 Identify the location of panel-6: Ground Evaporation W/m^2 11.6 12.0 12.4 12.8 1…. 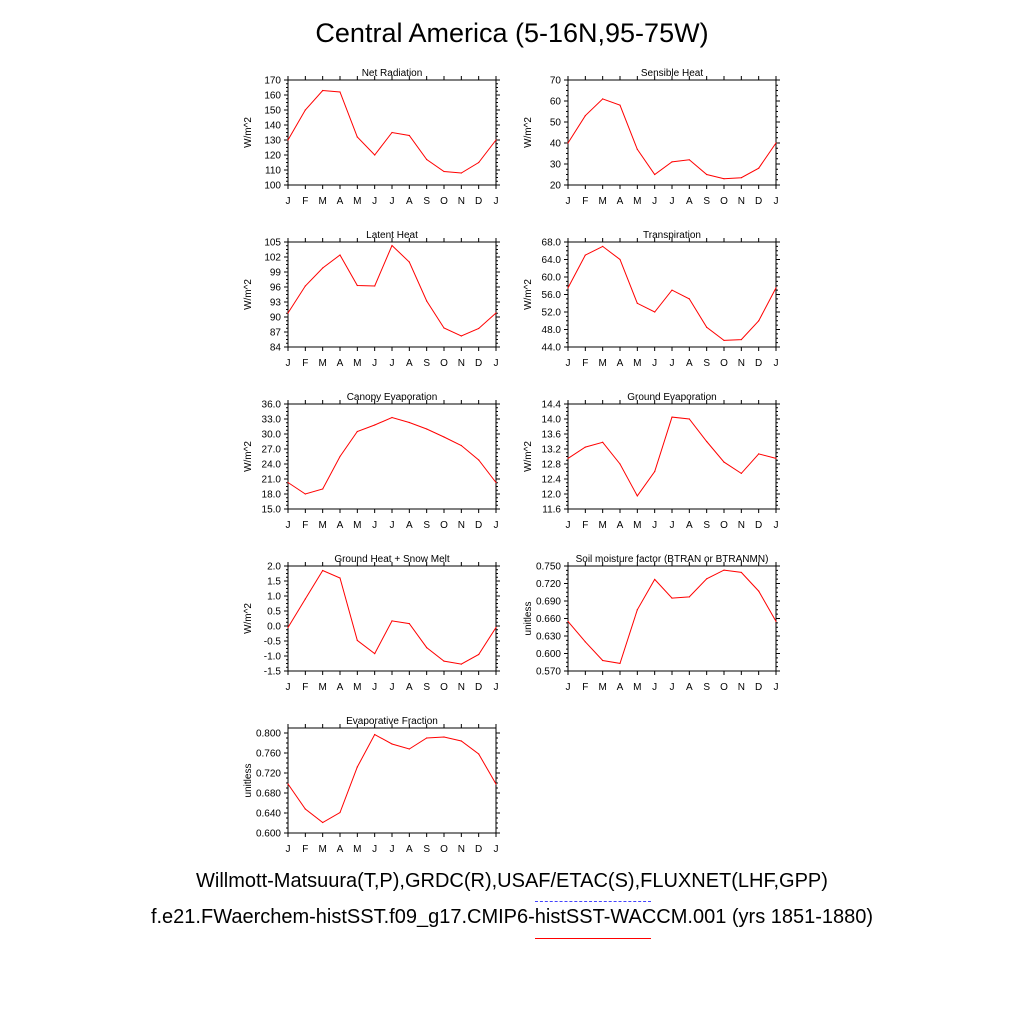
(651, 461).